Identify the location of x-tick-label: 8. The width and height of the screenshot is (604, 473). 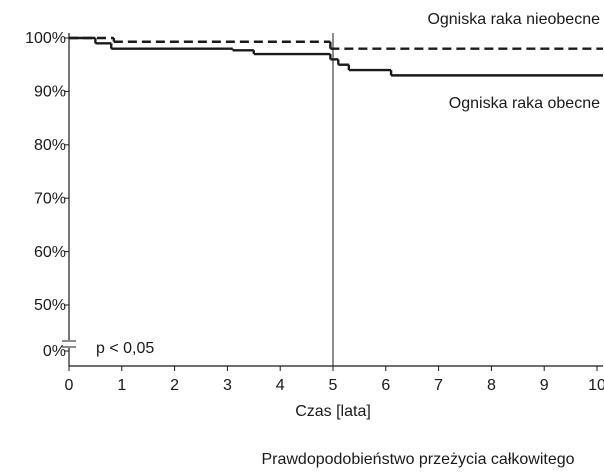
(491, 385).